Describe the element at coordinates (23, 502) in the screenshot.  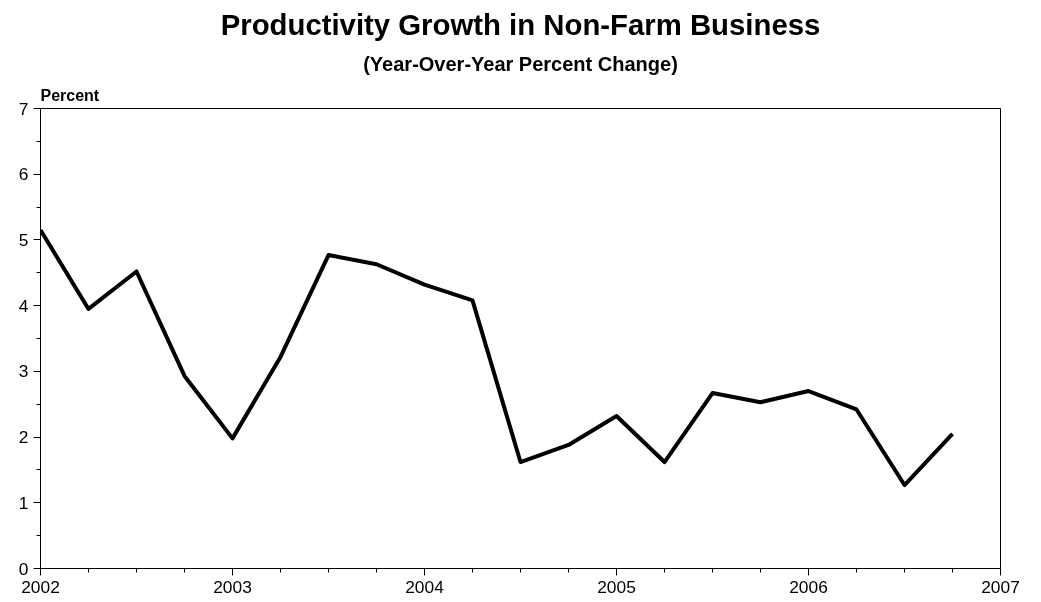
I see `y-tick-label: 1` at that location.